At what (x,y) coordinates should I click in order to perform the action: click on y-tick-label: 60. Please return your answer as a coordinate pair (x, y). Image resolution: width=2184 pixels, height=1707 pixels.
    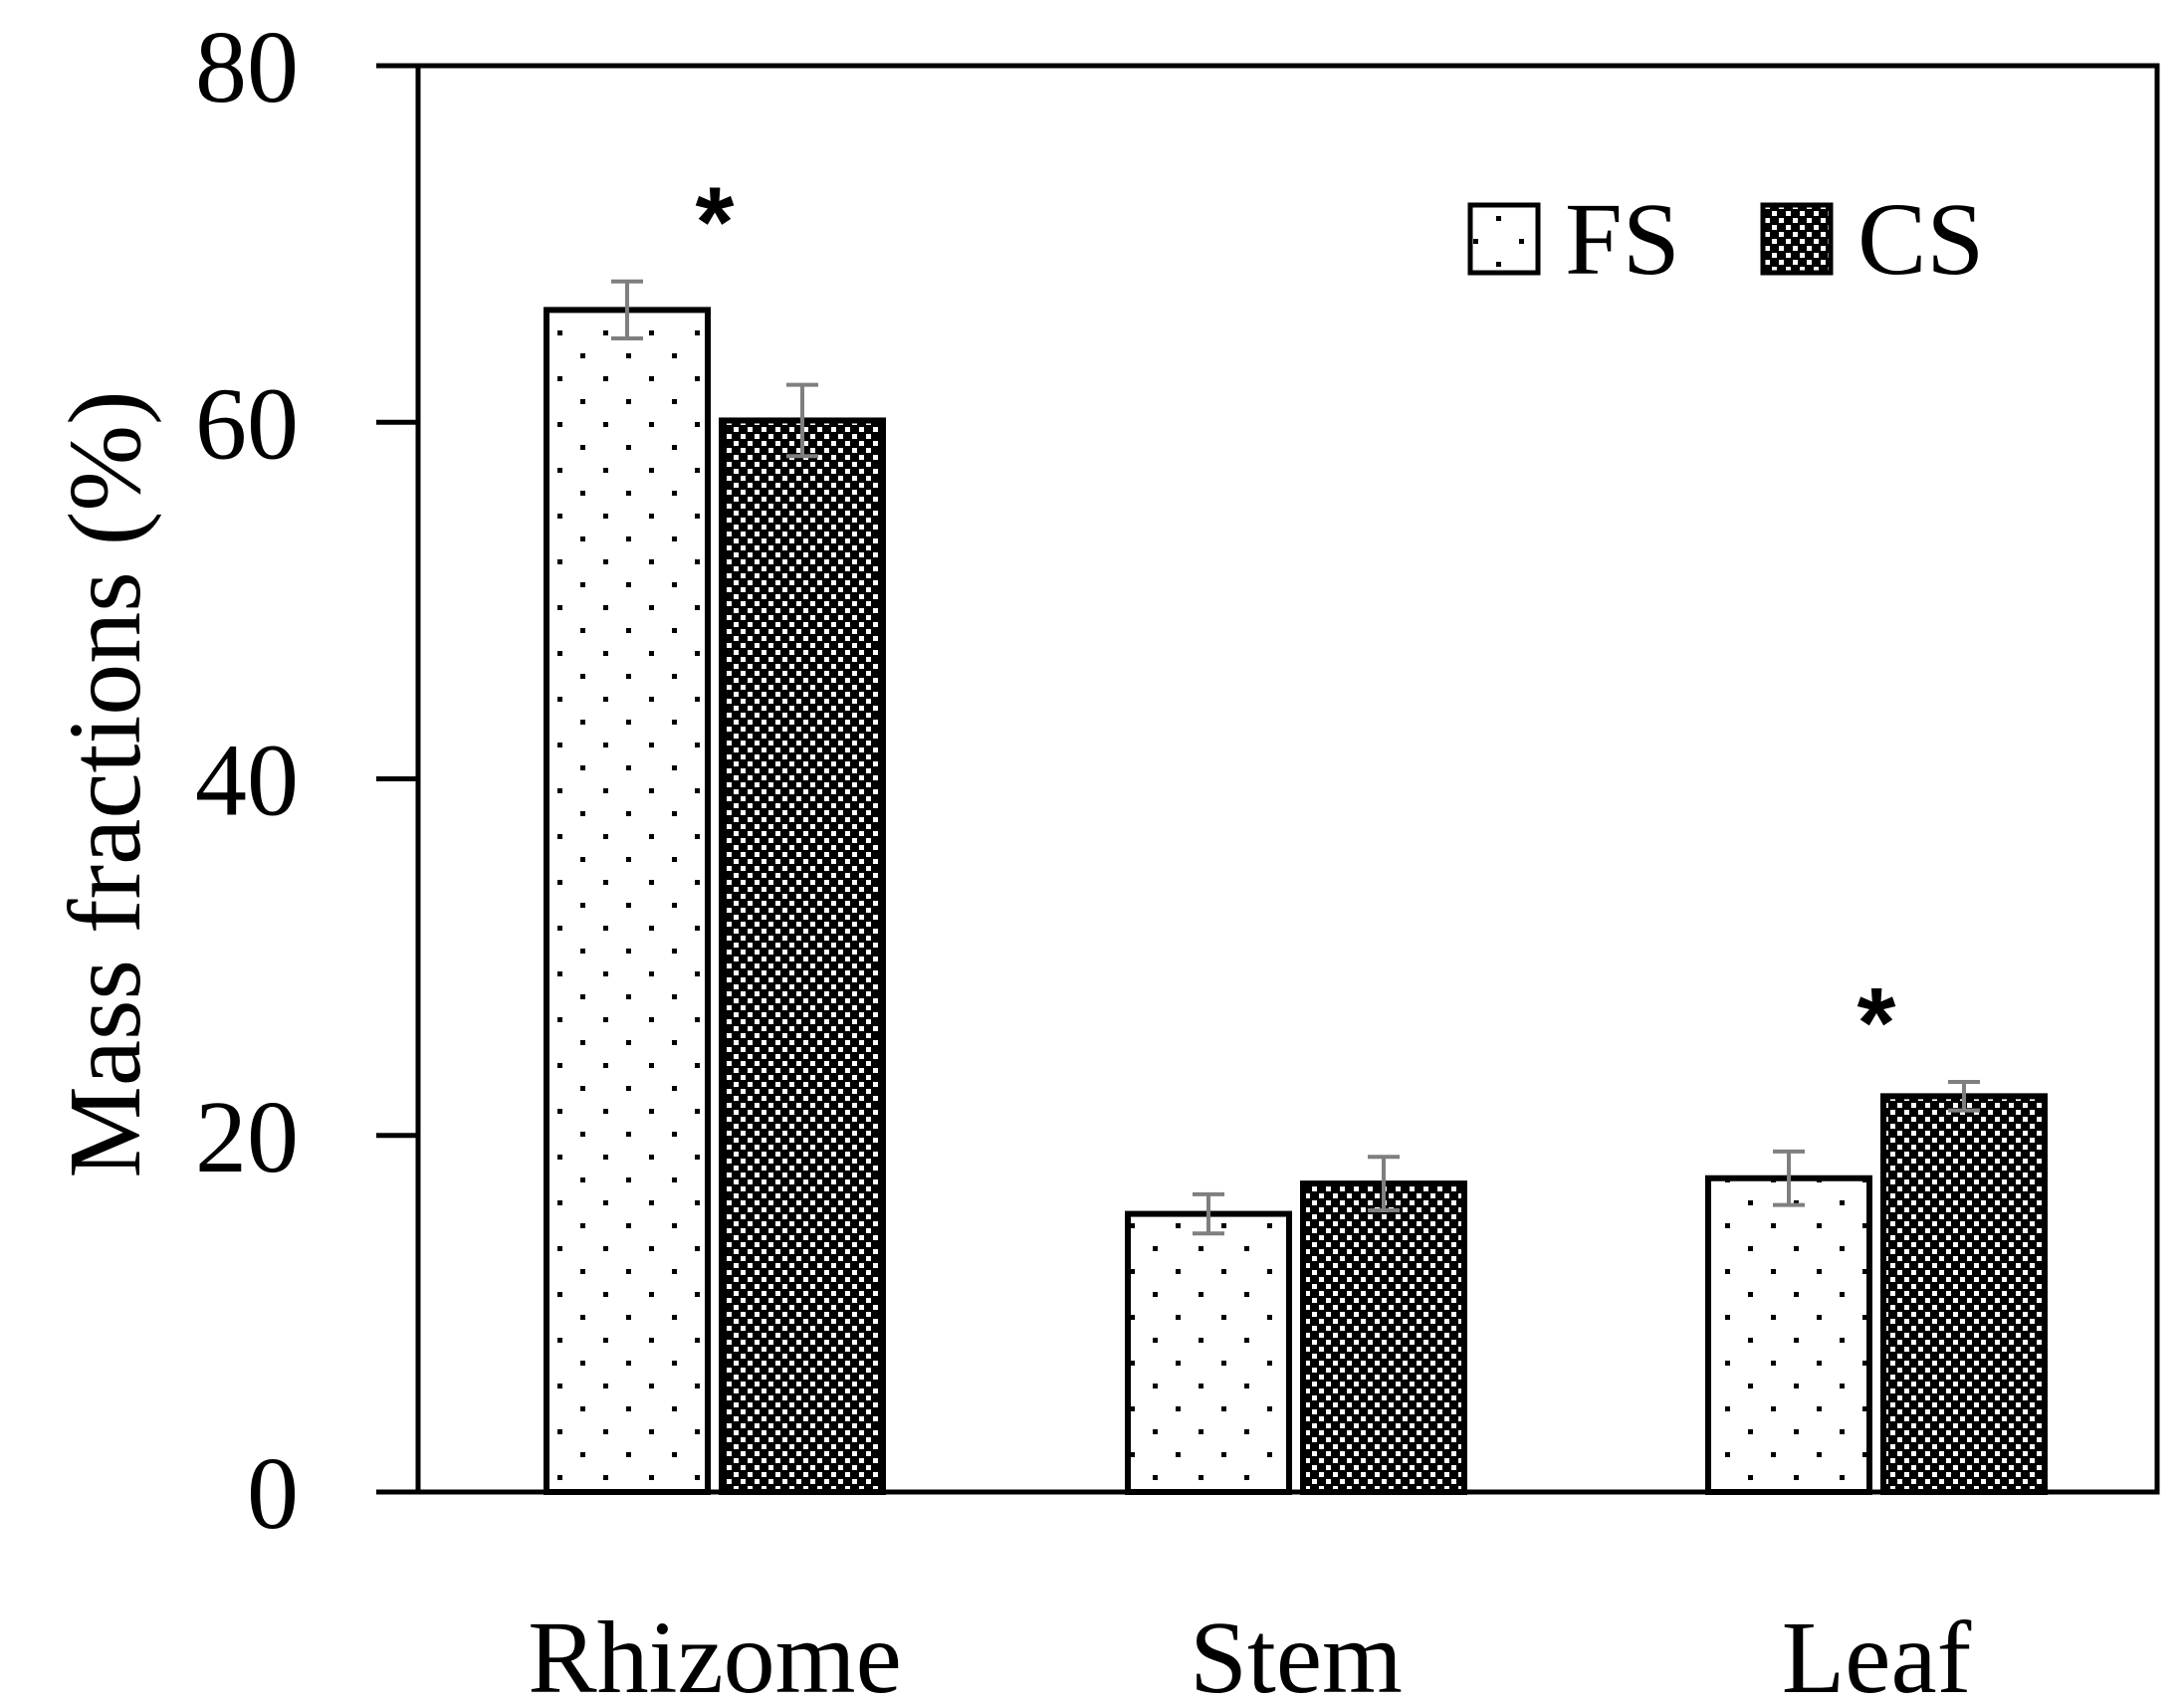
    Looking at the image, I should click on (247, 423).